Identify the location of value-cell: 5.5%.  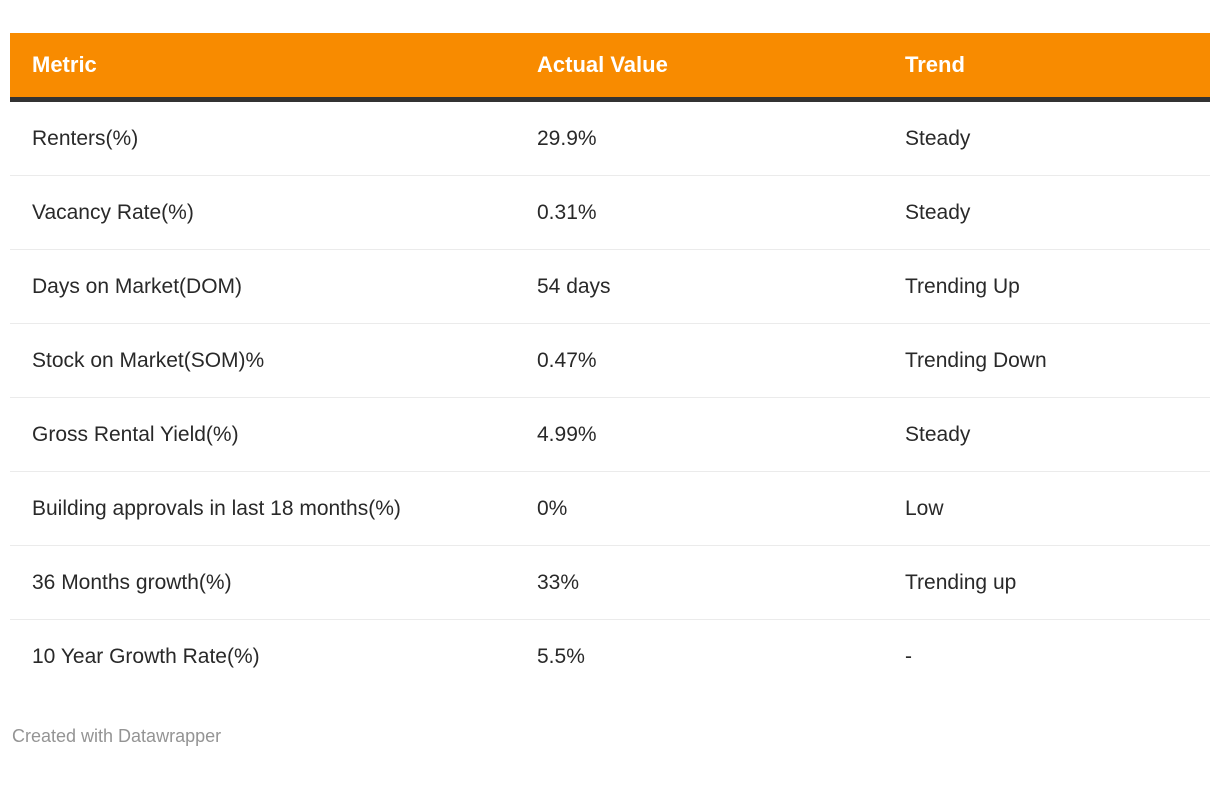
(699, 656).